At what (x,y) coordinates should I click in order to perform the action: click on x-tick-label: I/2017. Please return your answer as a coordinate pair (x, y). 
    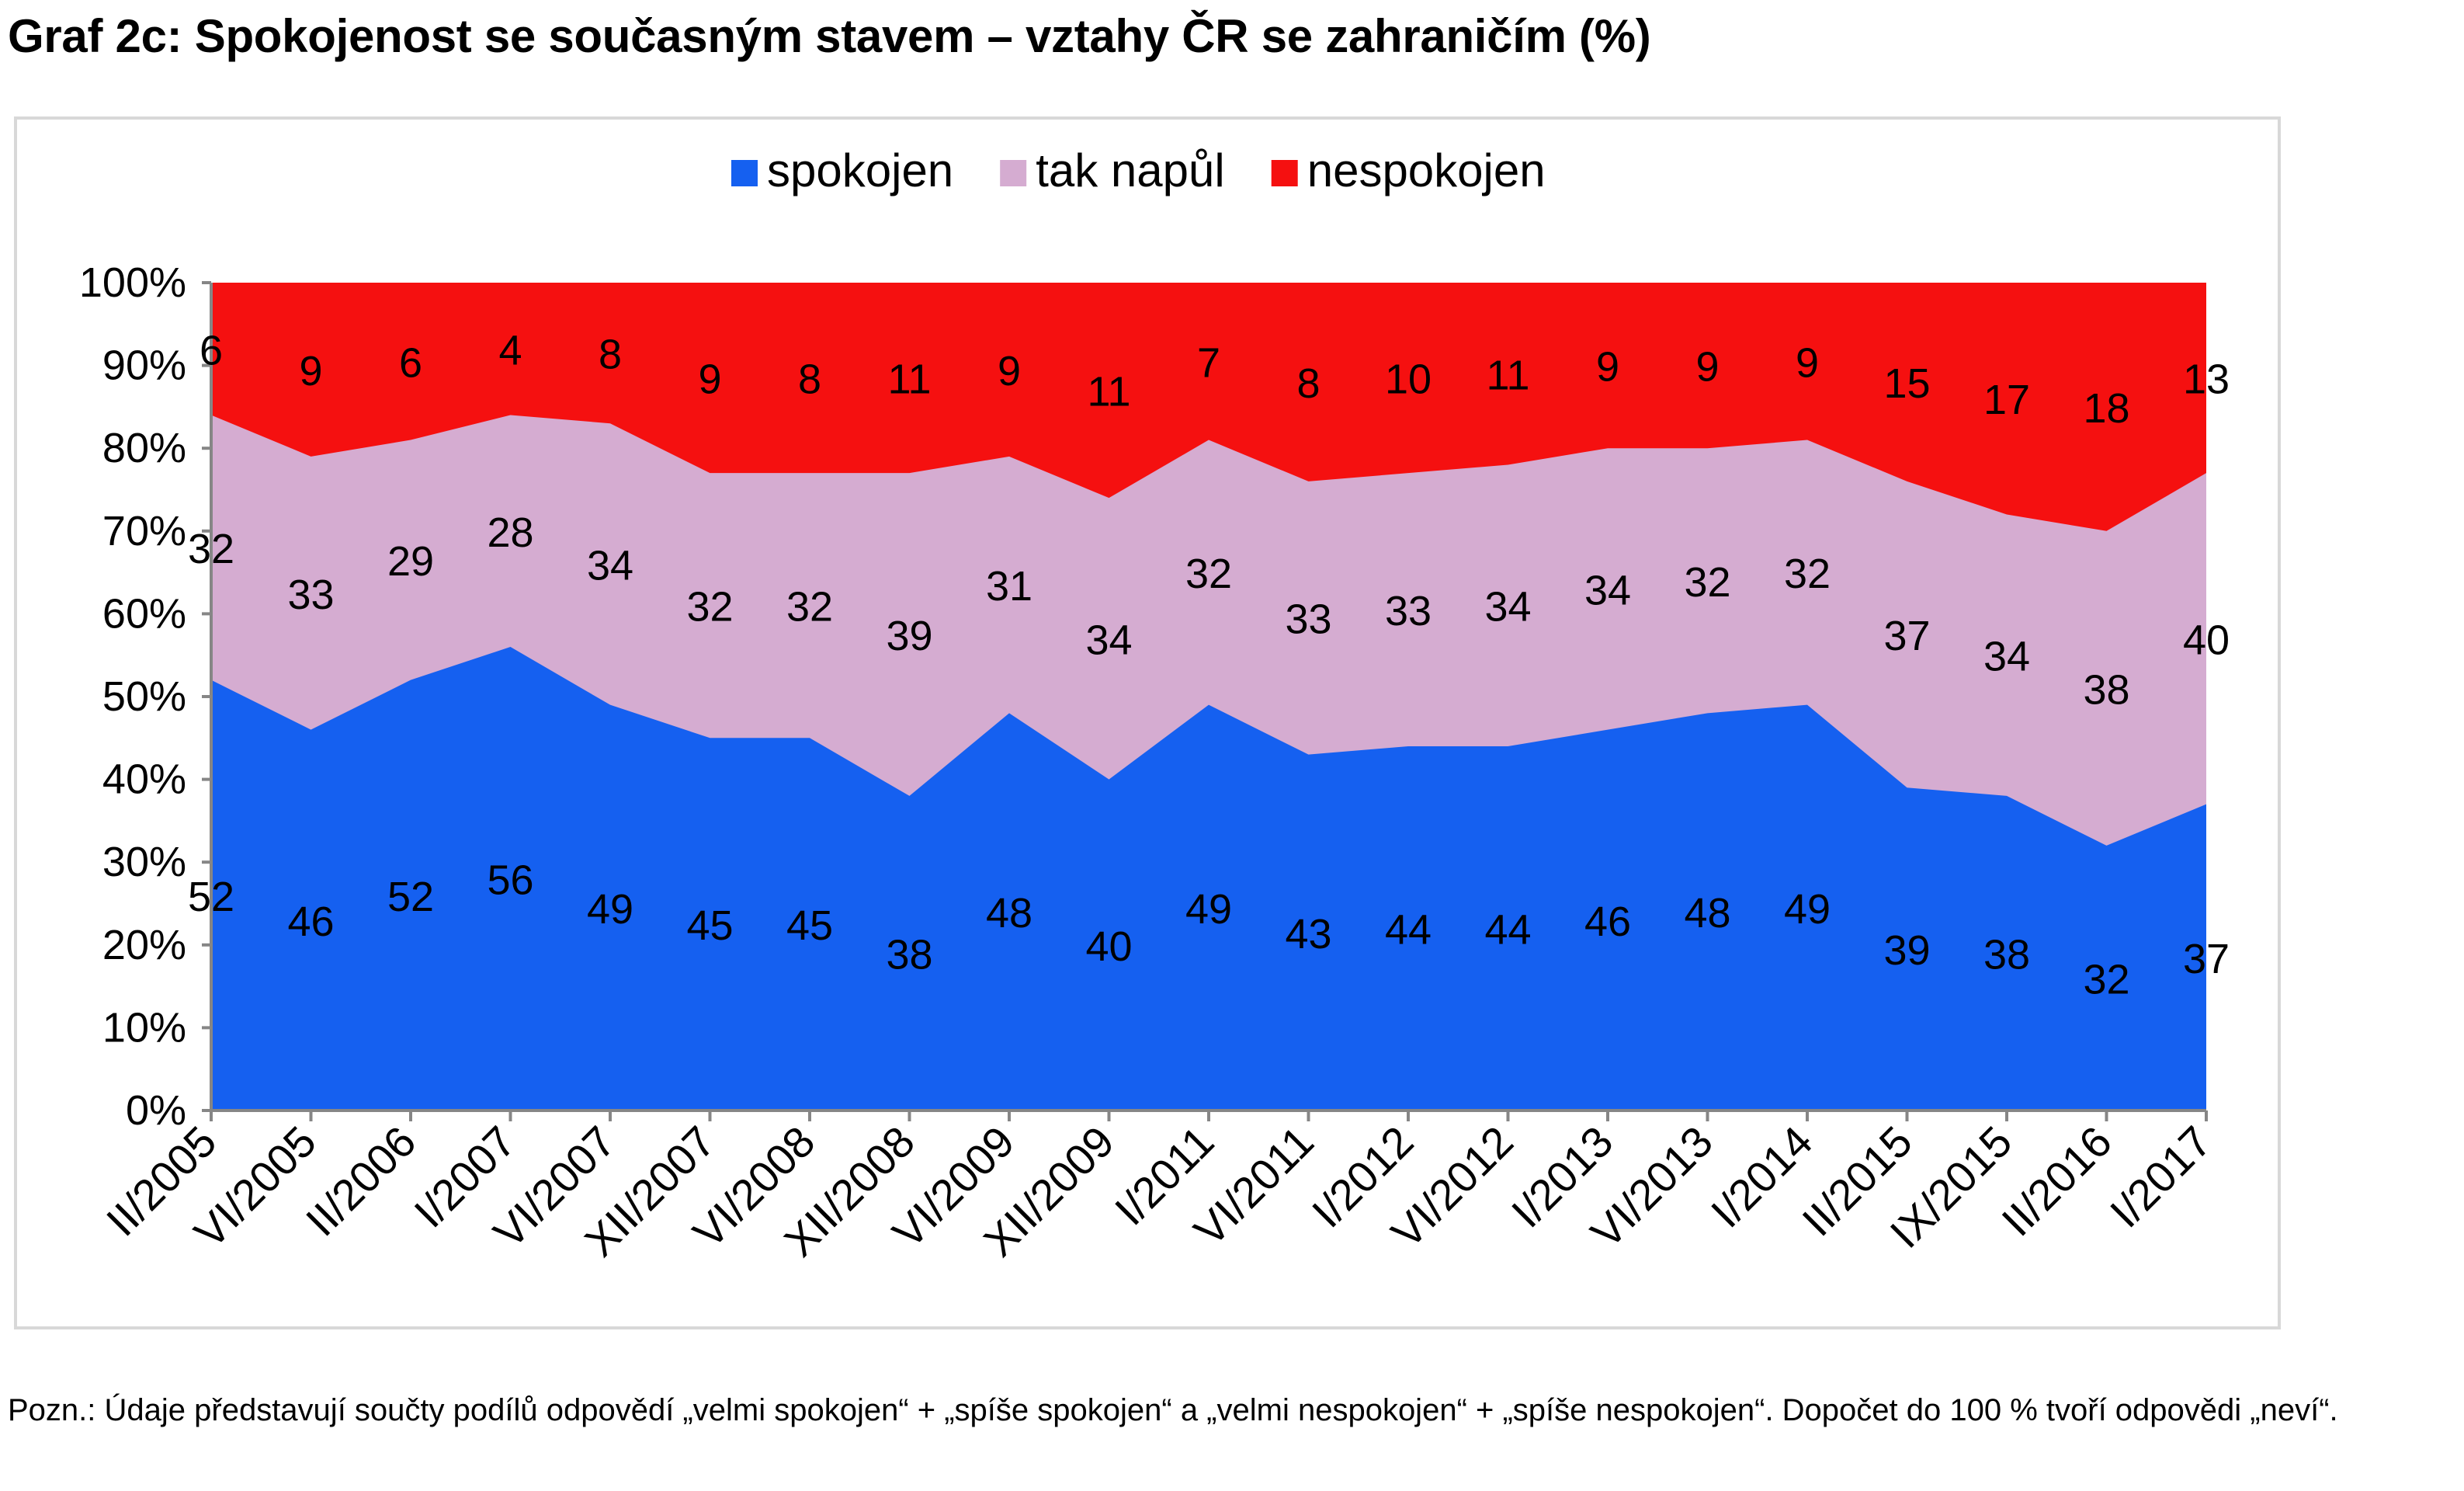
    Looking at the image, I should click on (2161, 1177).